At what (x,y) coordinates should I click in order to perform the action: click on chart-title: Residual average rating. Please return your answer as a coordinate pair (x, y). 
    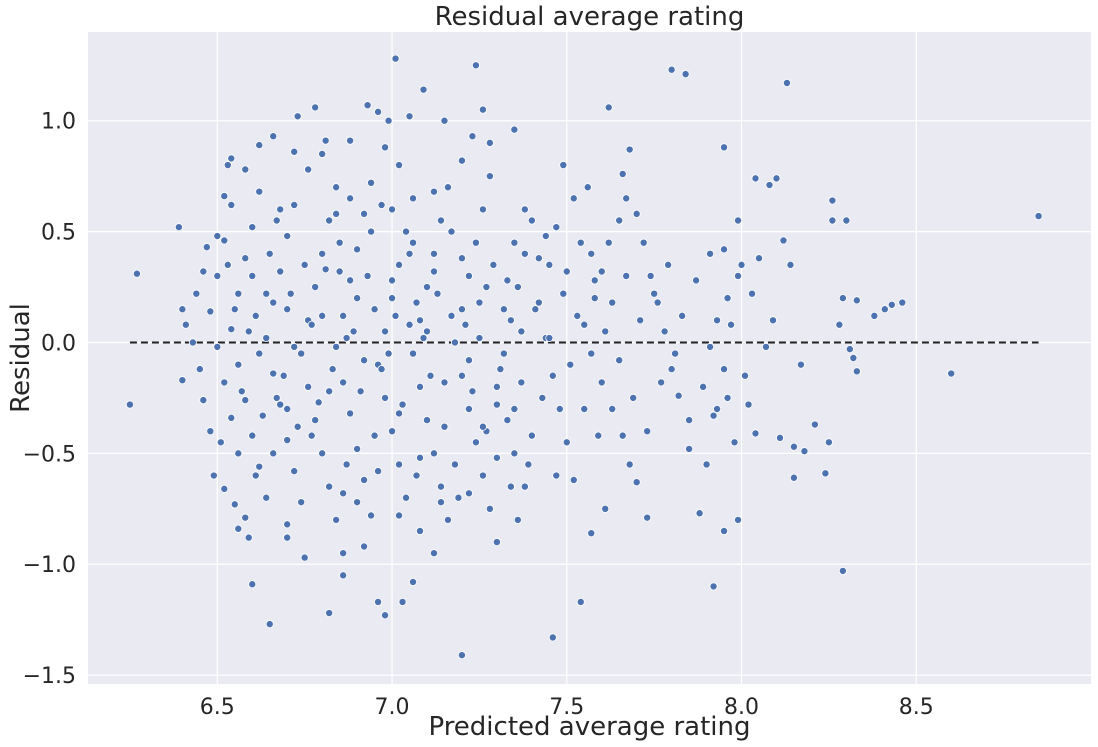
    Looking at the image, I should click on (590, 17).